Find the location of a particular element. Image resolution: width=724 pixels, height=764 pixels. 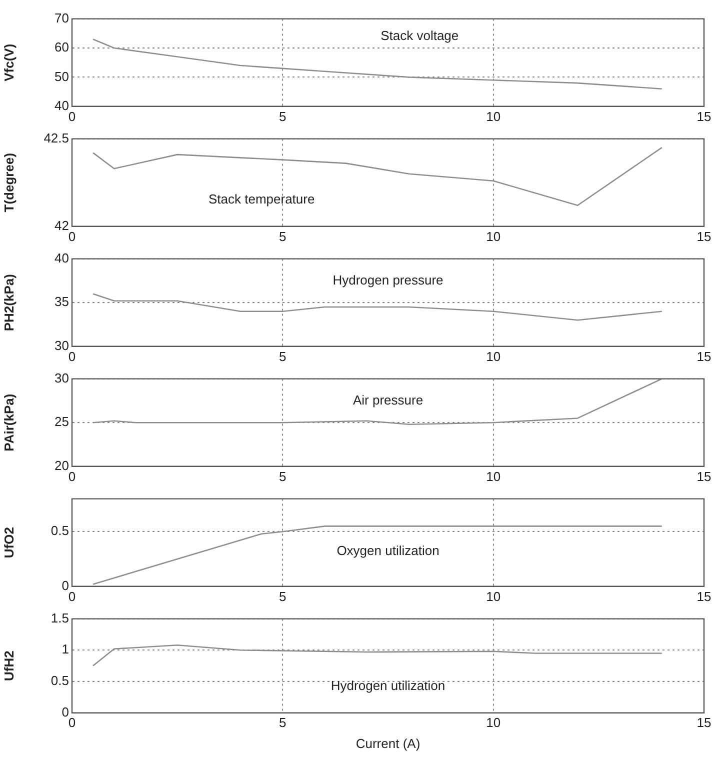

annotation: Hydrogen utilization is located at coordinates (388, 686).